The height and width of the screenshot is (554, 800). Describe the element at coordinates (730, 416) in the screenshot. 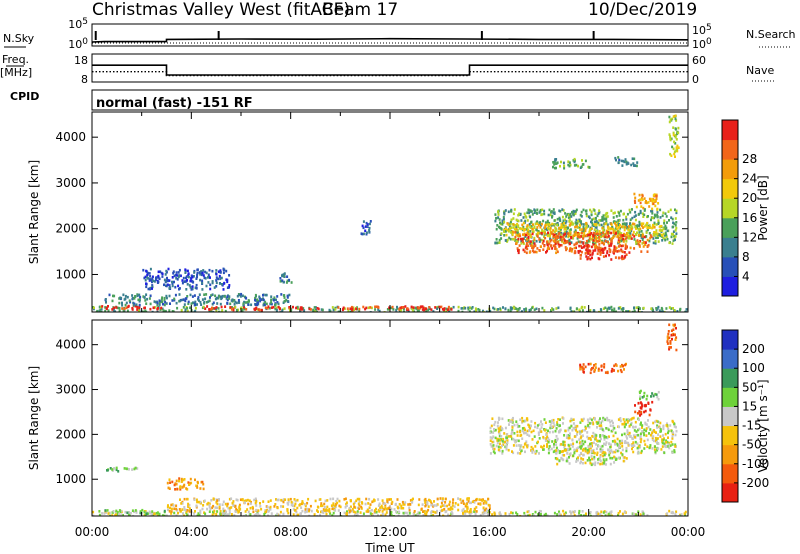

I see `velocity-colorbar-frame` at that location.